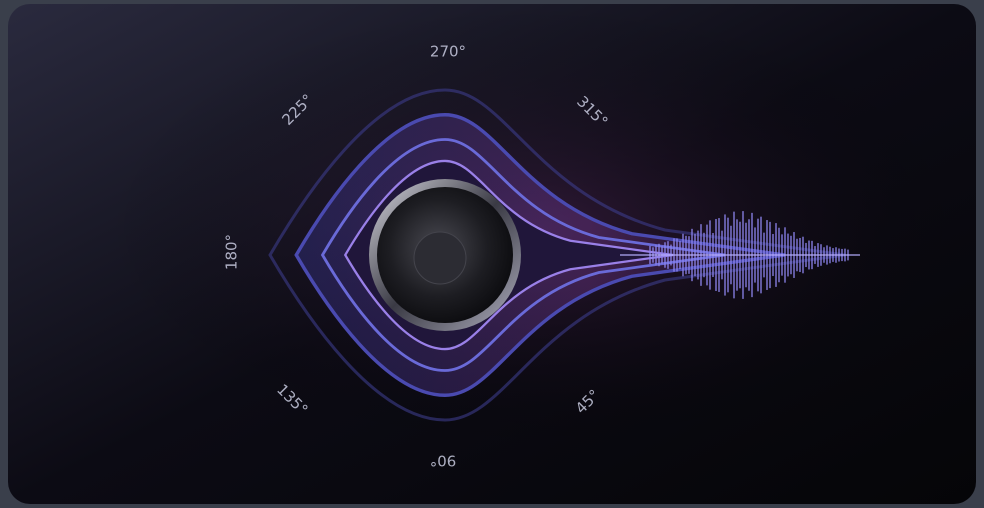 This screenshot has width=984, height=508. What do you see at coordinates (740, 255) in the screenshot?
I see `waveform` at bounding box center [740, 255].